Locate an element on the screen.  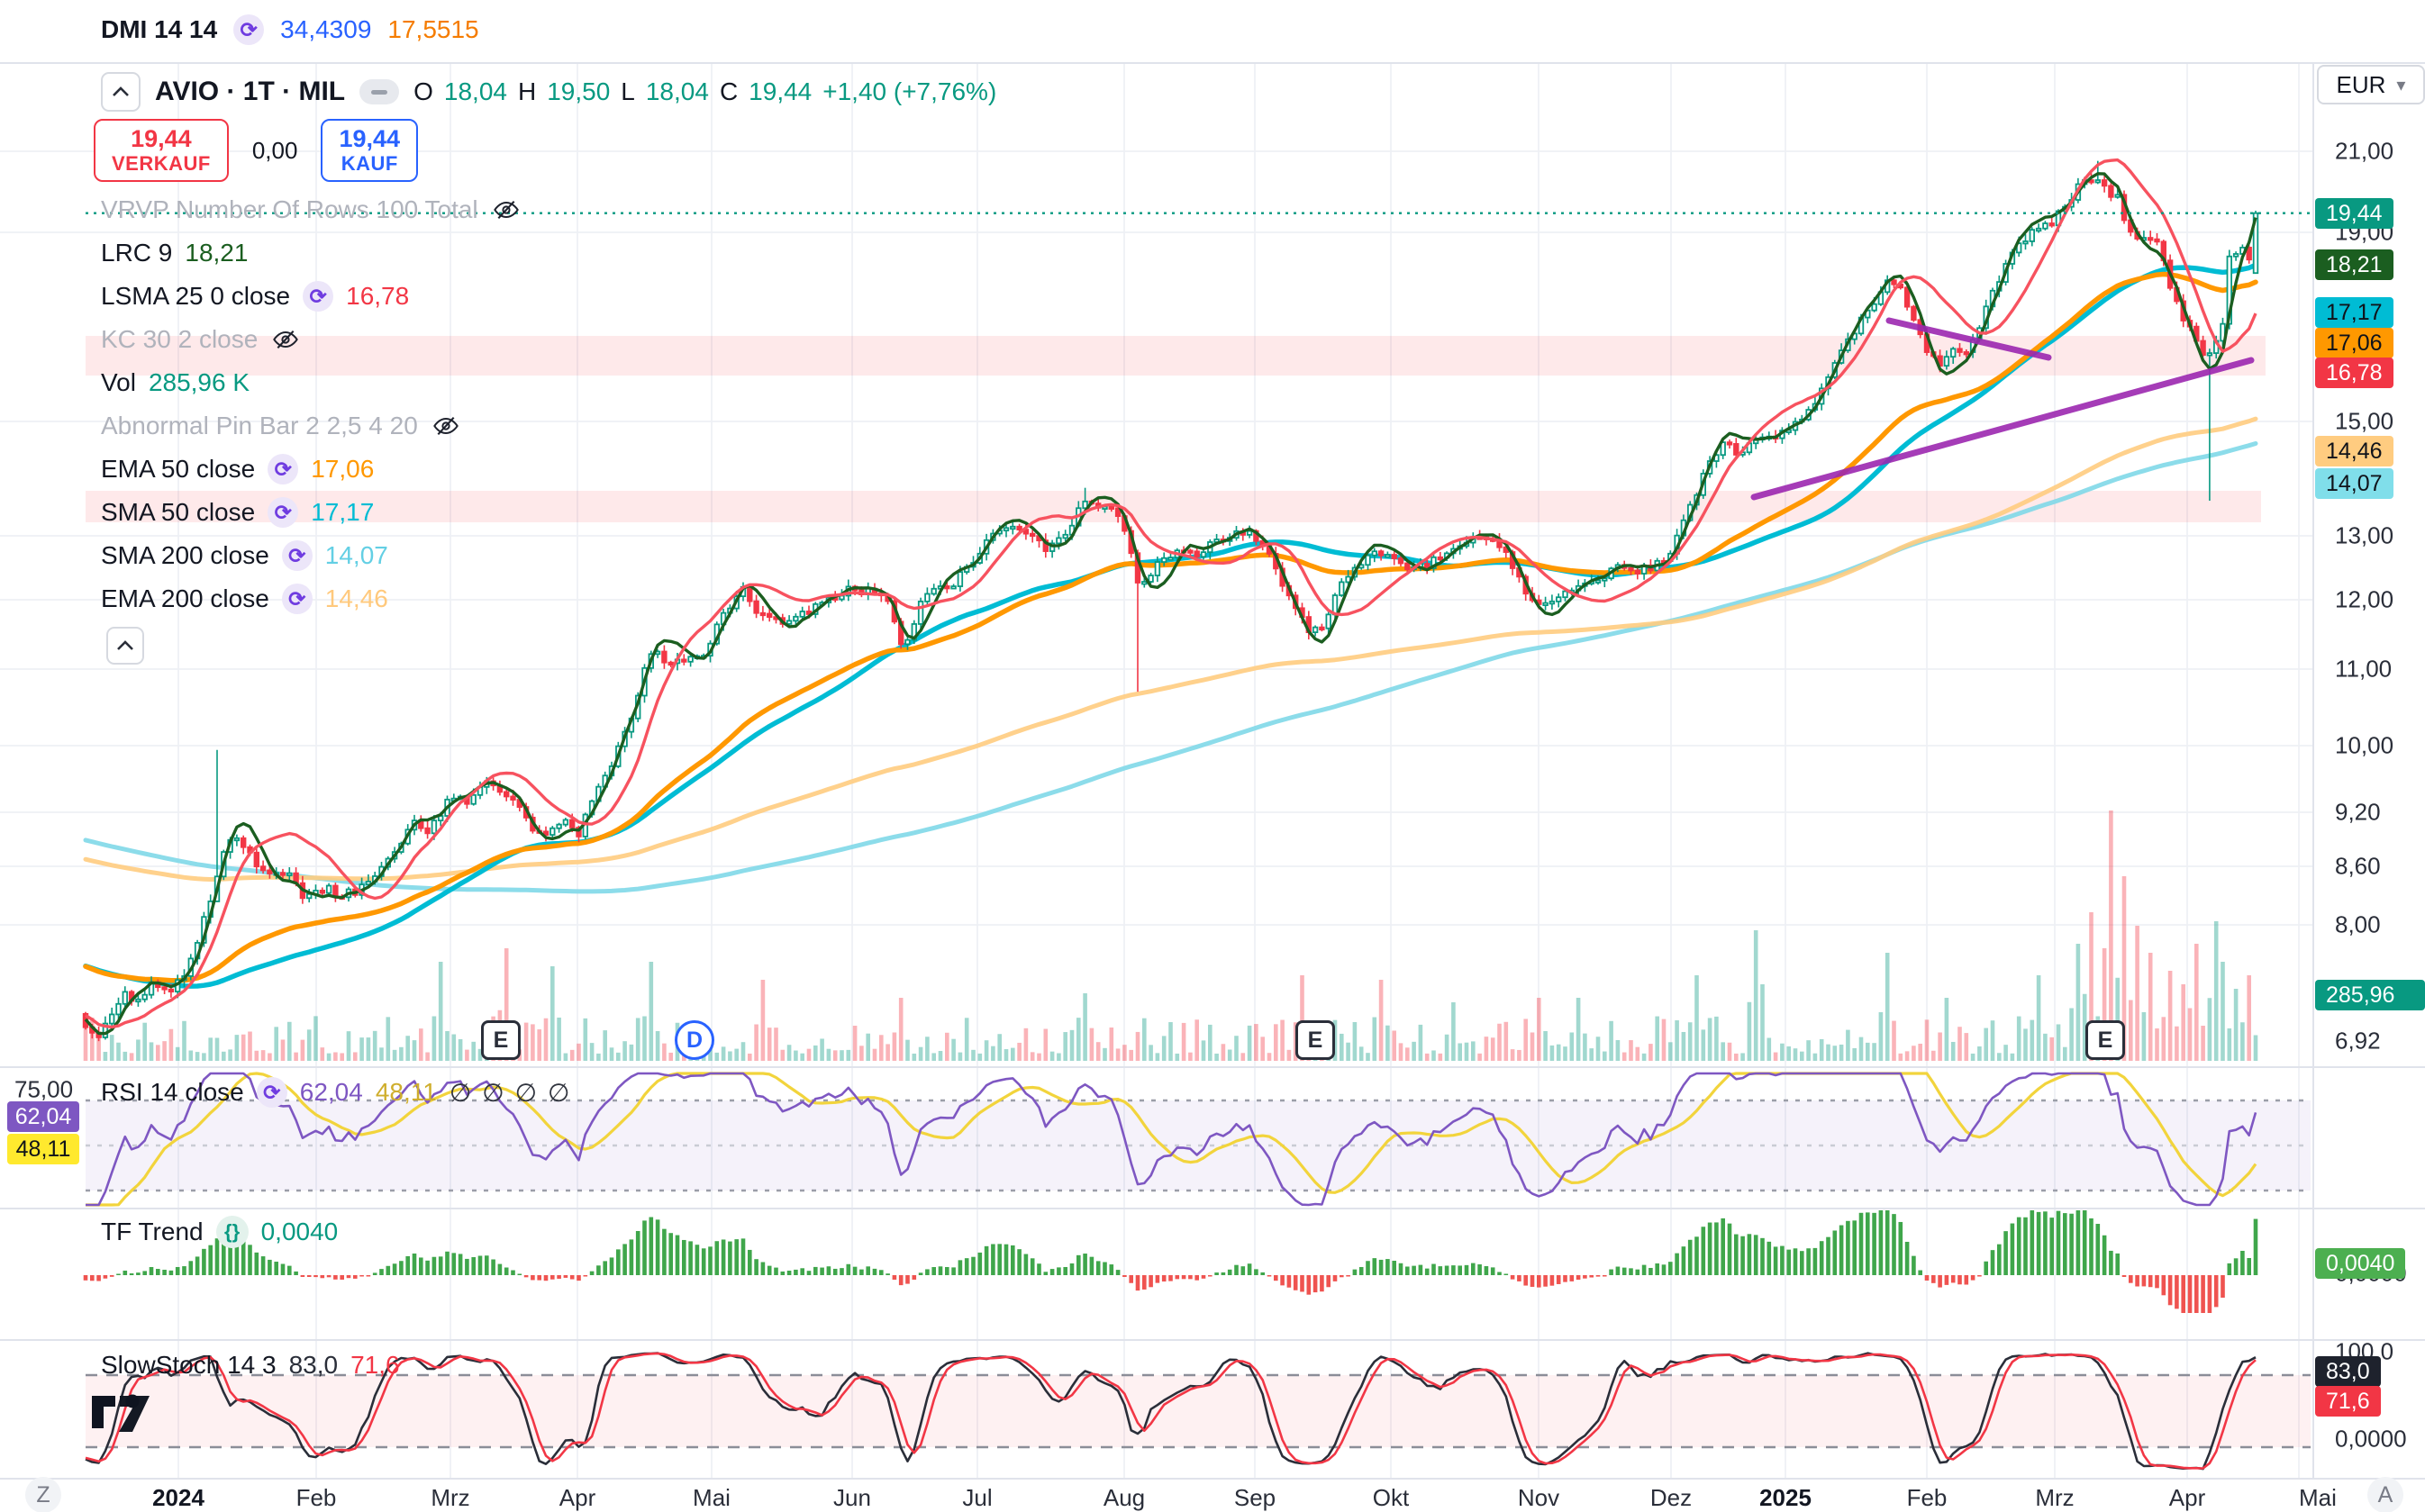
dmi-legend: DMI 14 14 ⟳ 34,4309 17,5515 is located at coordinates (290, 29).